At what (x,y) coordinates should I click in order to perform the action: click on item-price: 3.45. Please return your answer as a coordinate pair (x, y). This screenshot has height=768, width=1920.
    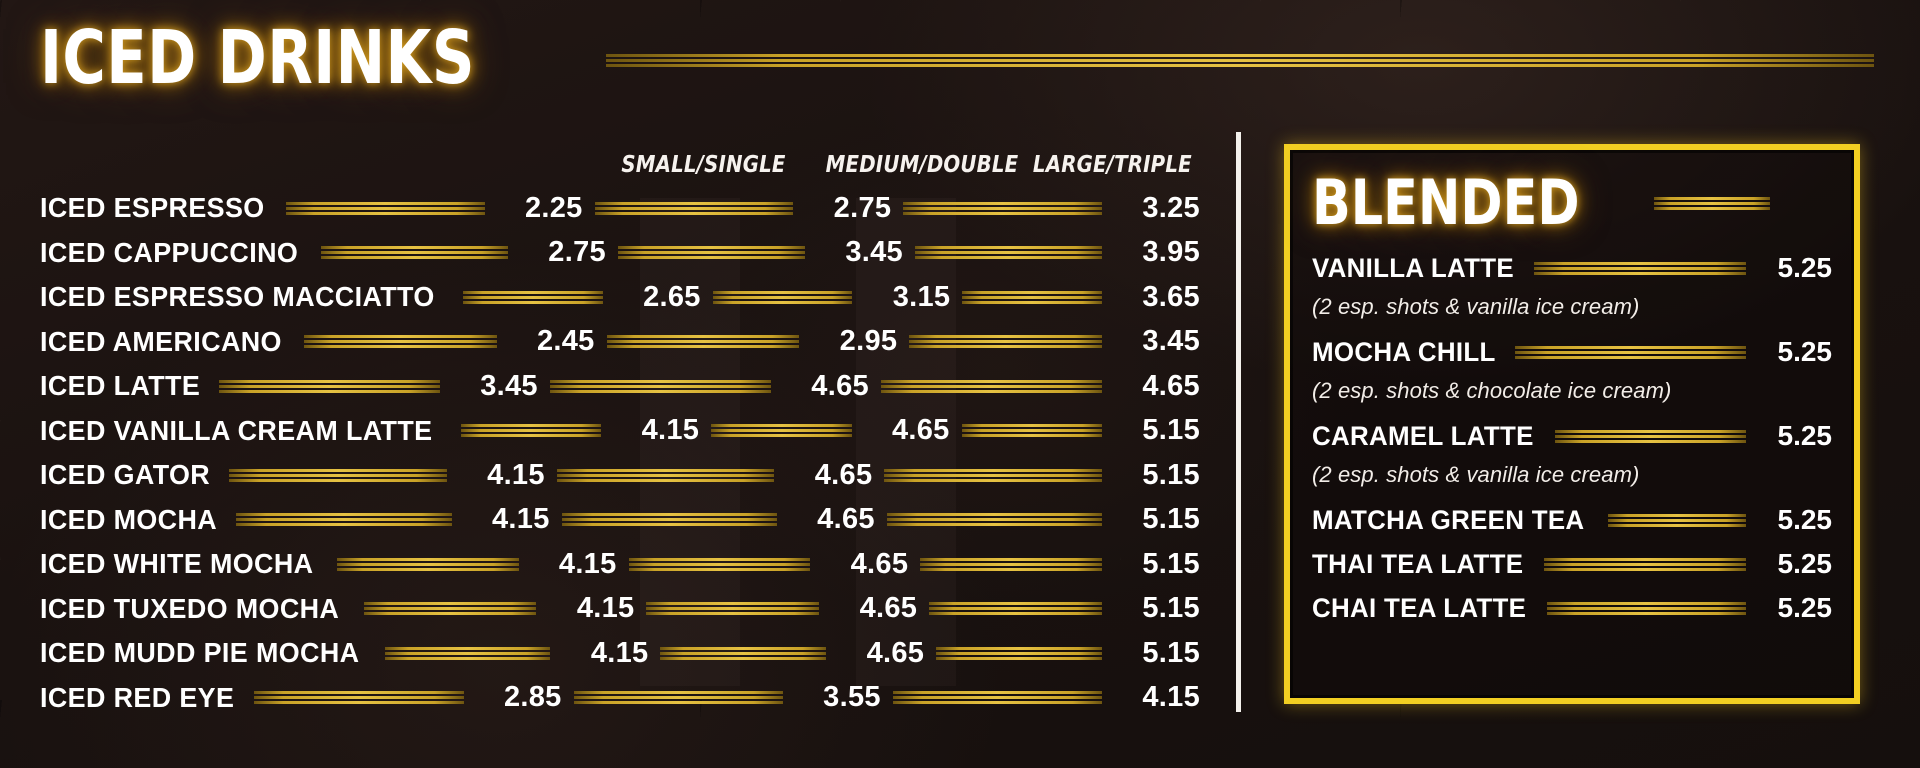
    Looking at the image, I should click on (509, 385).